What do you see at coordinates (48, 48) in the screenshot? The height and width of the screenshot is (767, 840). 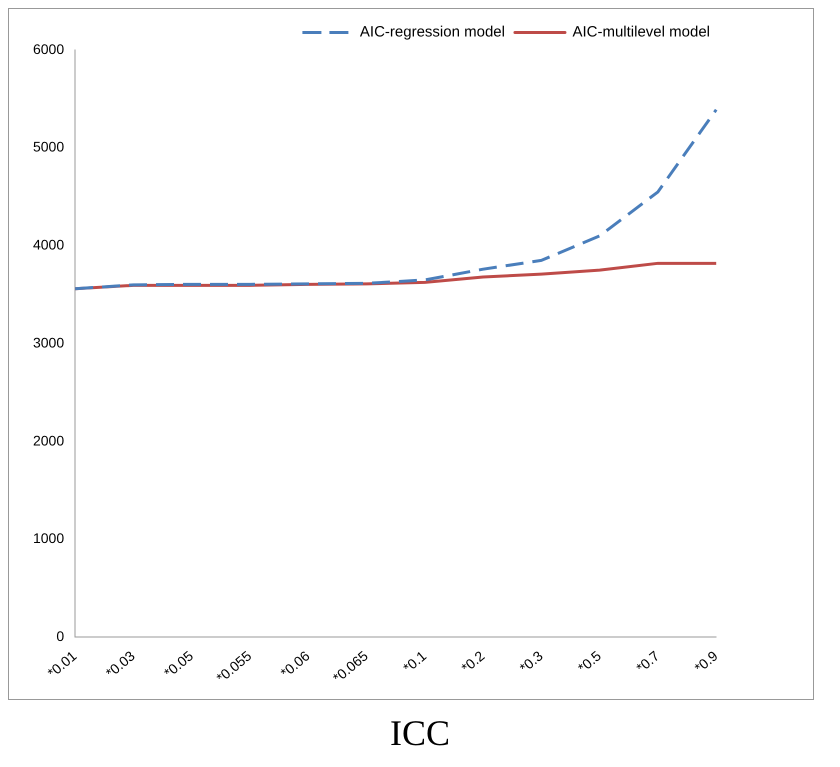 I see `y-tick-label: 6000` at bounding box center [48, 48].